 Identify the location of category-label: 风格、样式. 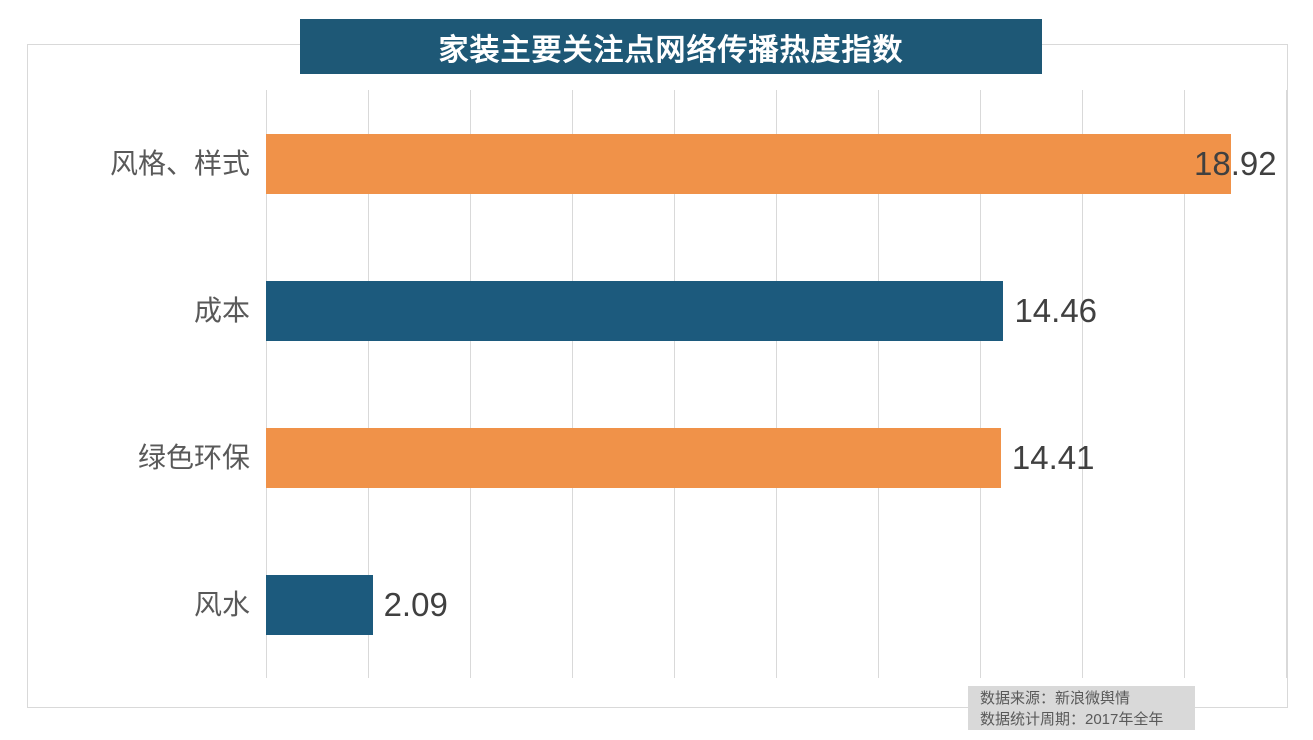
(179, 163).